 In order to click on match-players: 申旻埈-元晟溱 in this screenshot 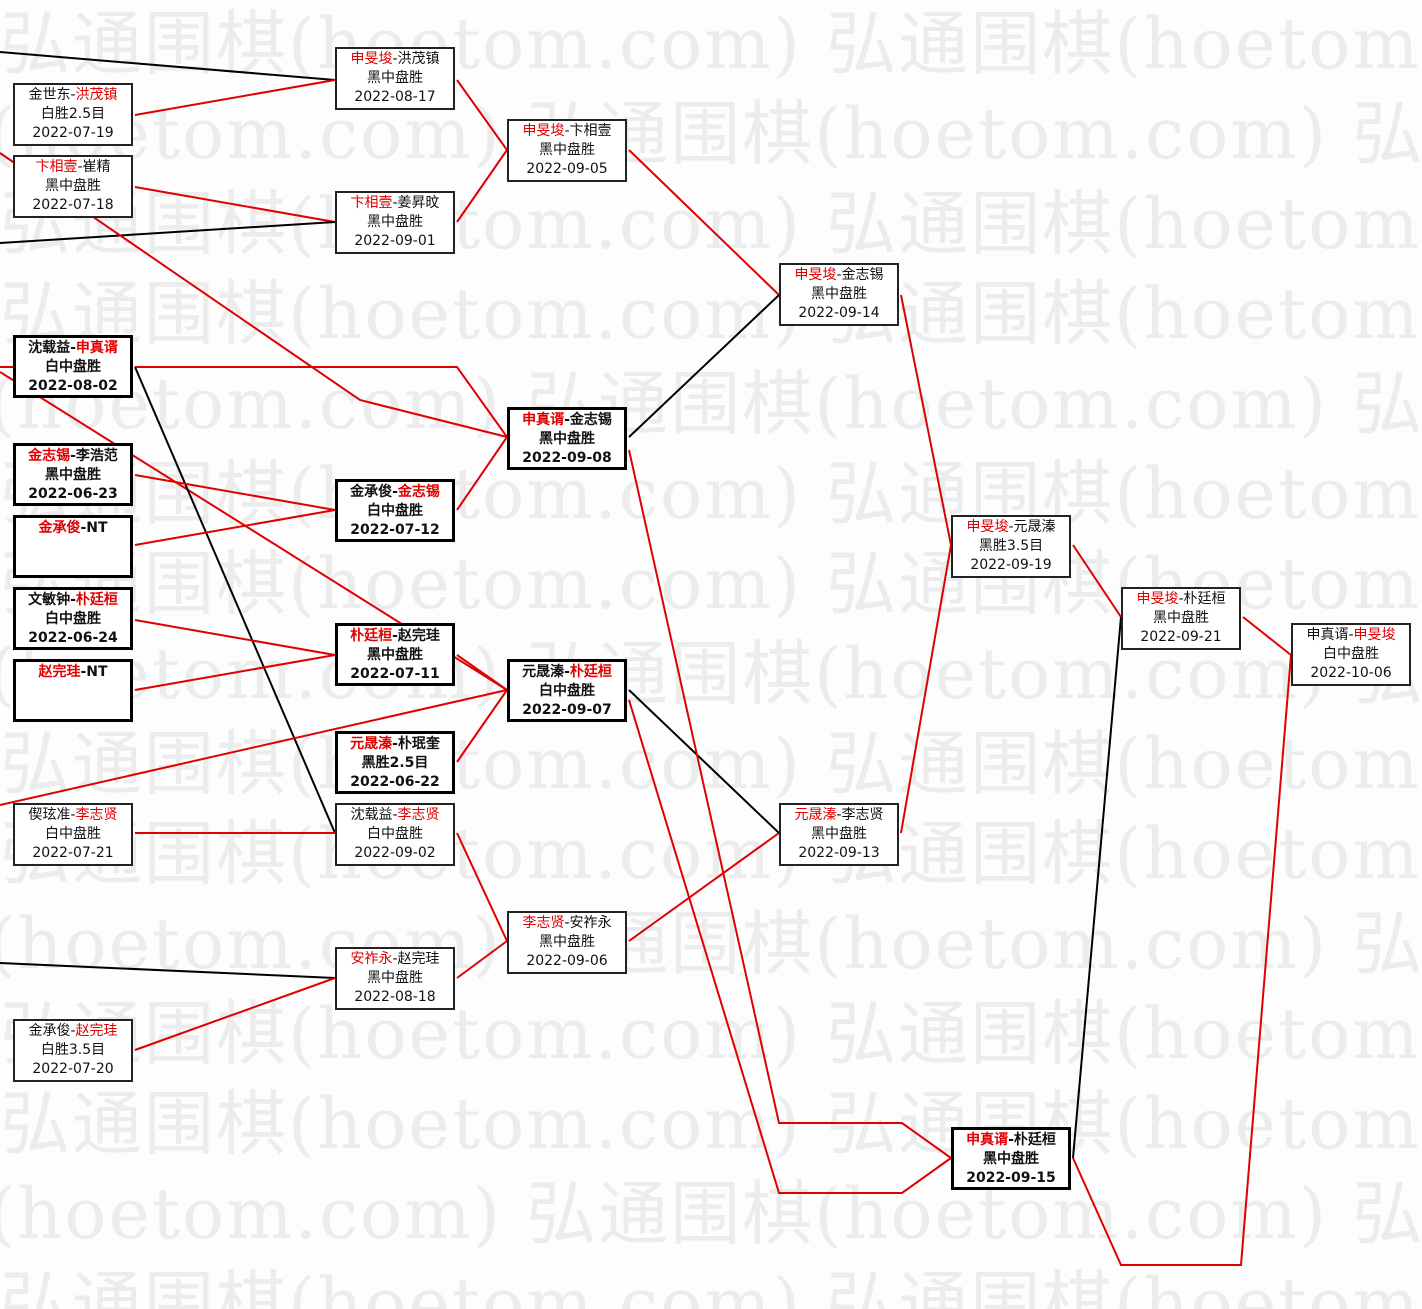, I will do `click(1011, 527)`.